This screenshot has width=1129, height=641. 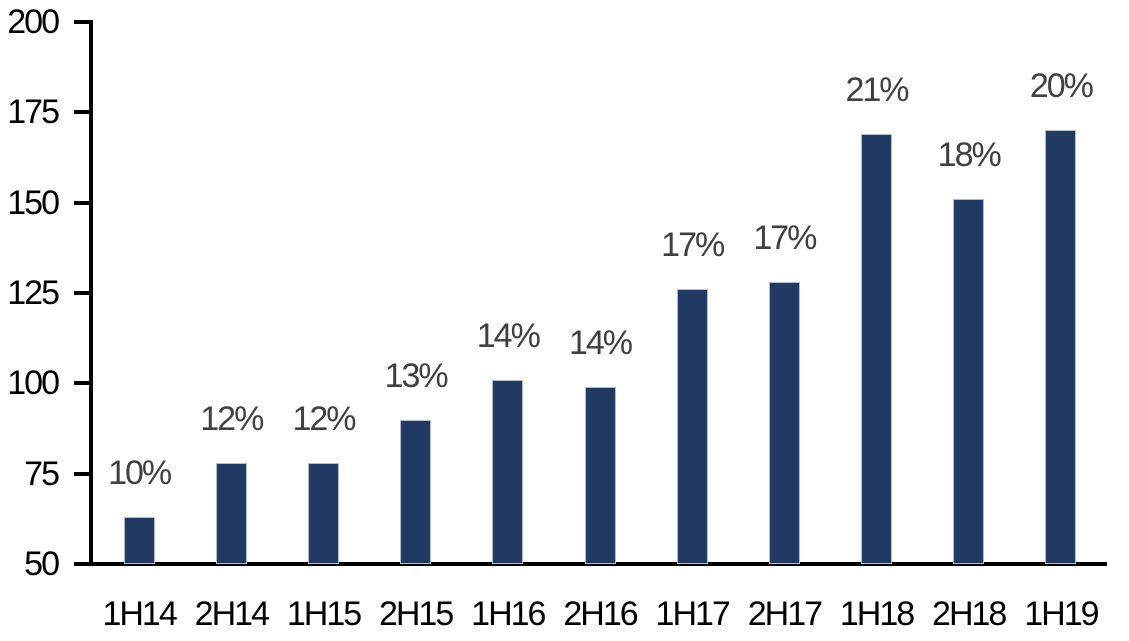 What do you see at coordinates (1061, 614) in the screenshot?
I see `x-tick-label-1H19: 1H19` at bounding box center [1061, 614].